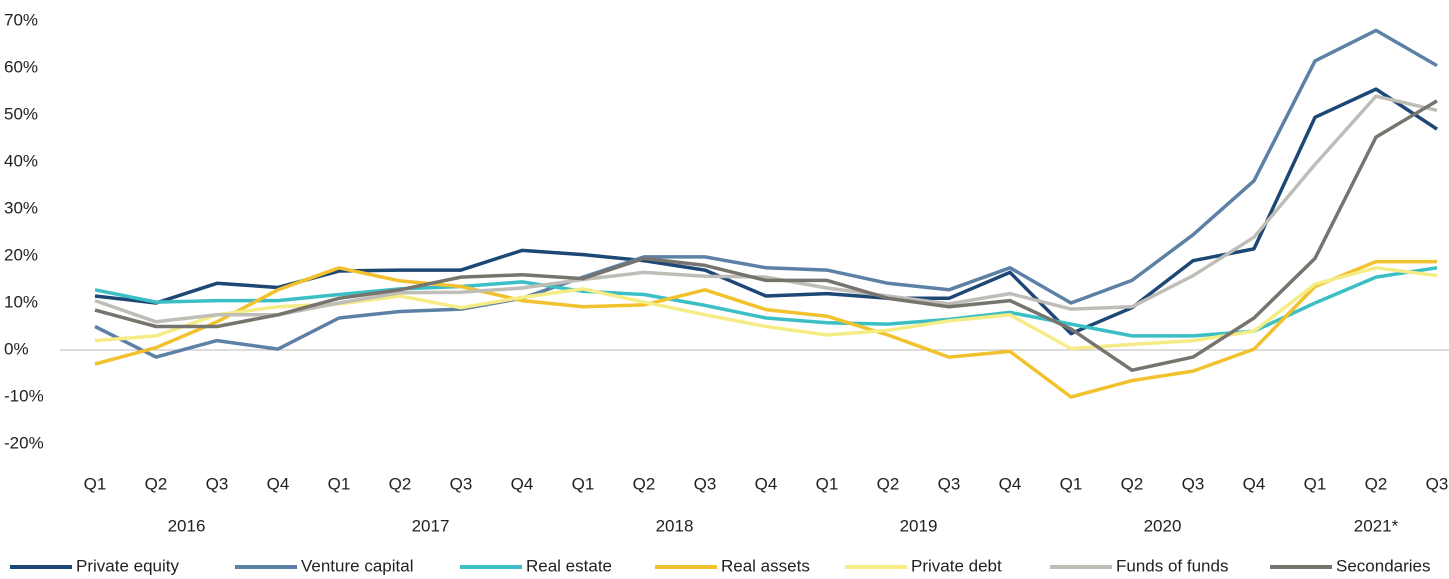  What do you see at coordinates (21, 254) in the screenshot?
I see `y-tick-label: 20%` at bounding box center [21, 254].